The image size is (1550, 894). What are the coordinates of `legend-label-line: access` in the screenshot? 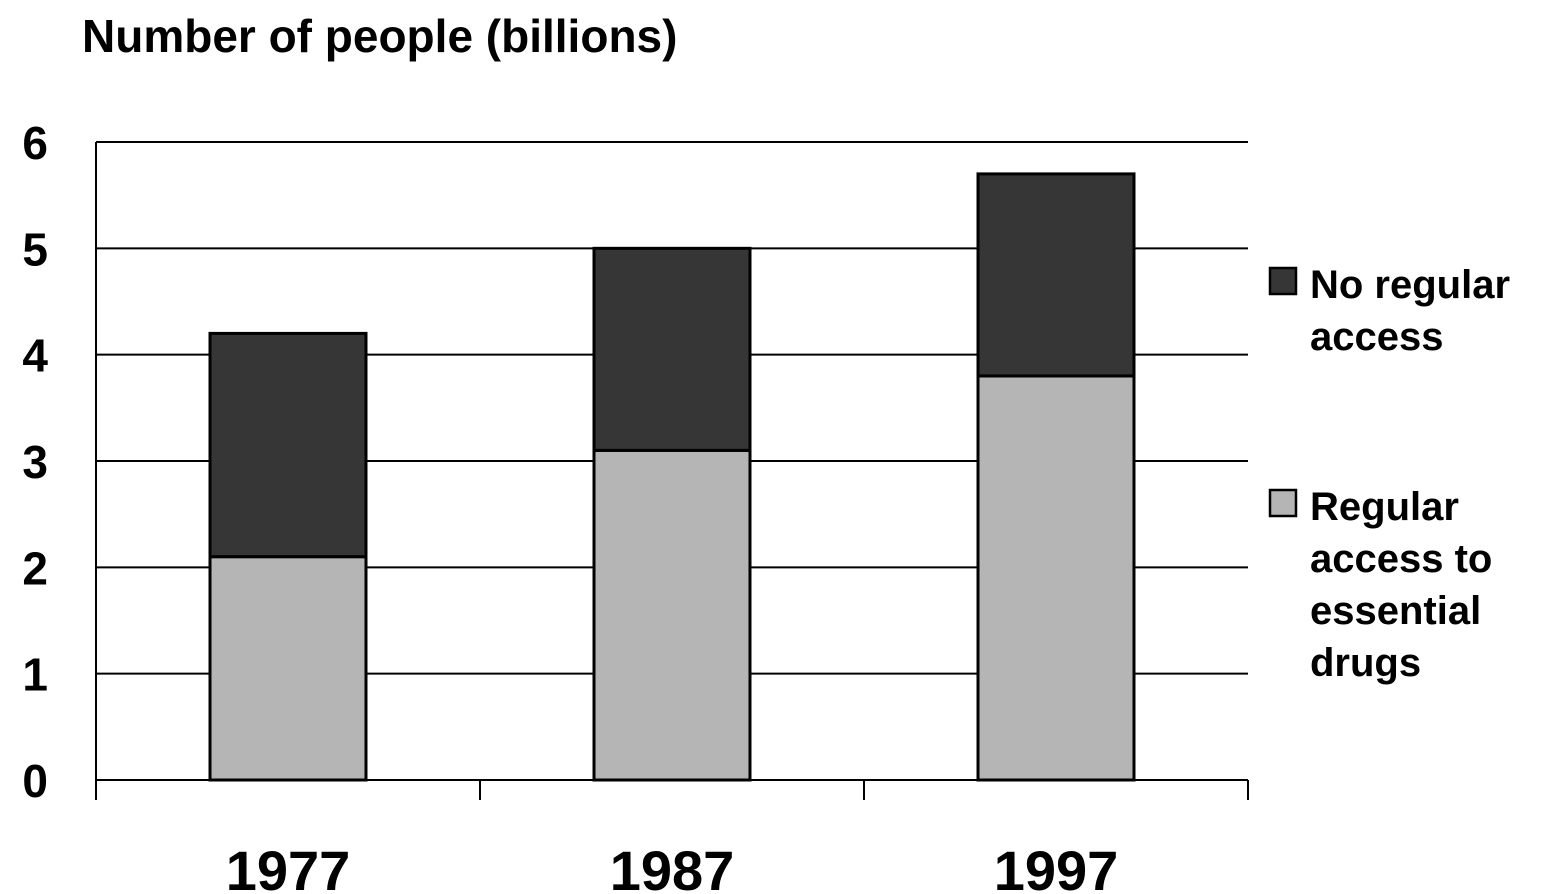 It's located at (1376, 337).